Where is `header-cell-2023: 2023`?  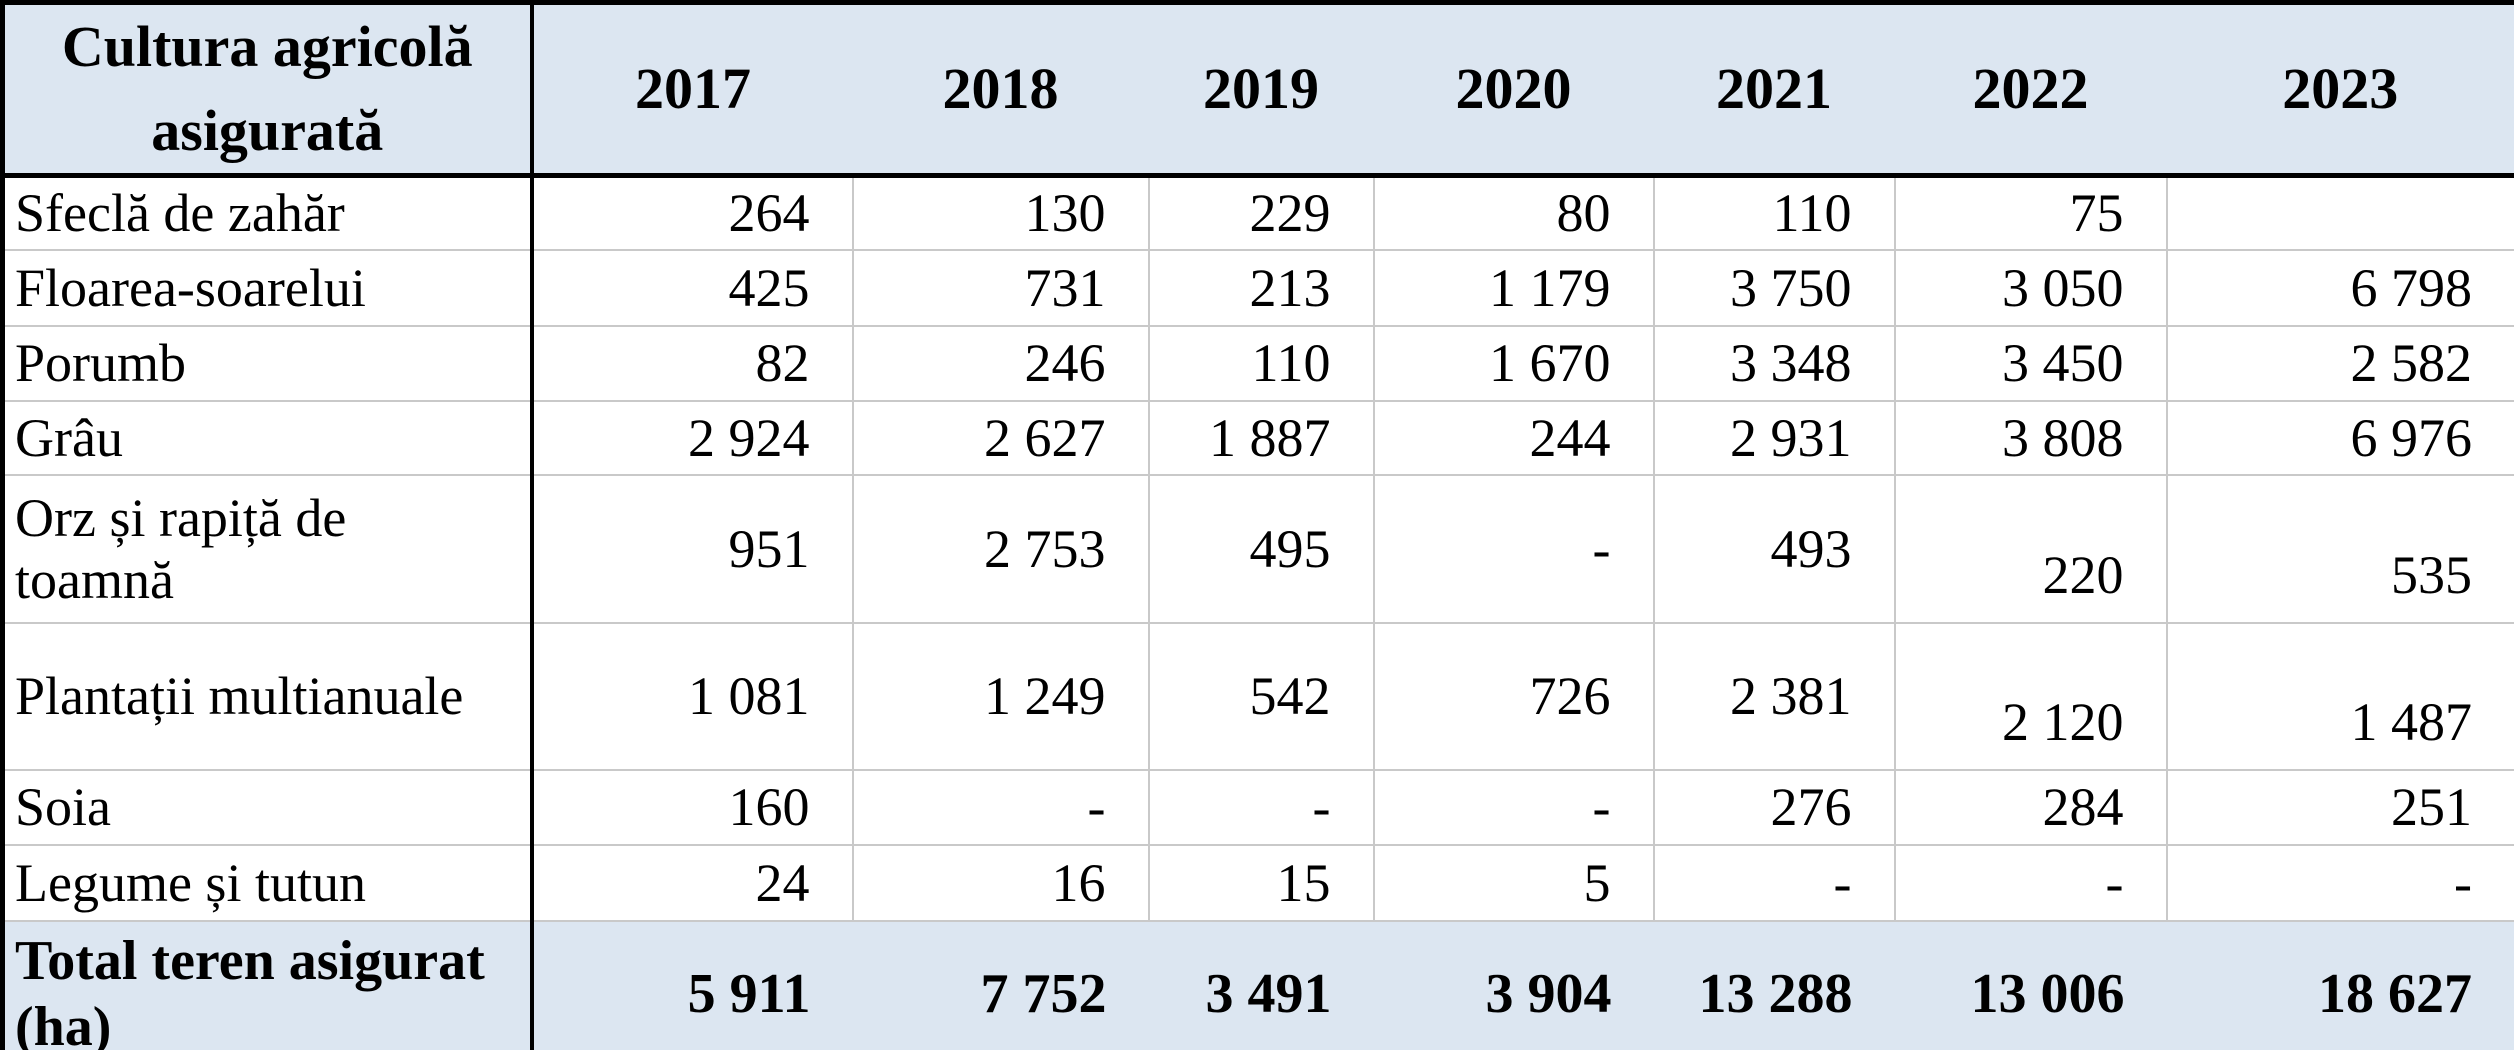 header-cell-2023: 2023 is located at coordinates (2340, 90).